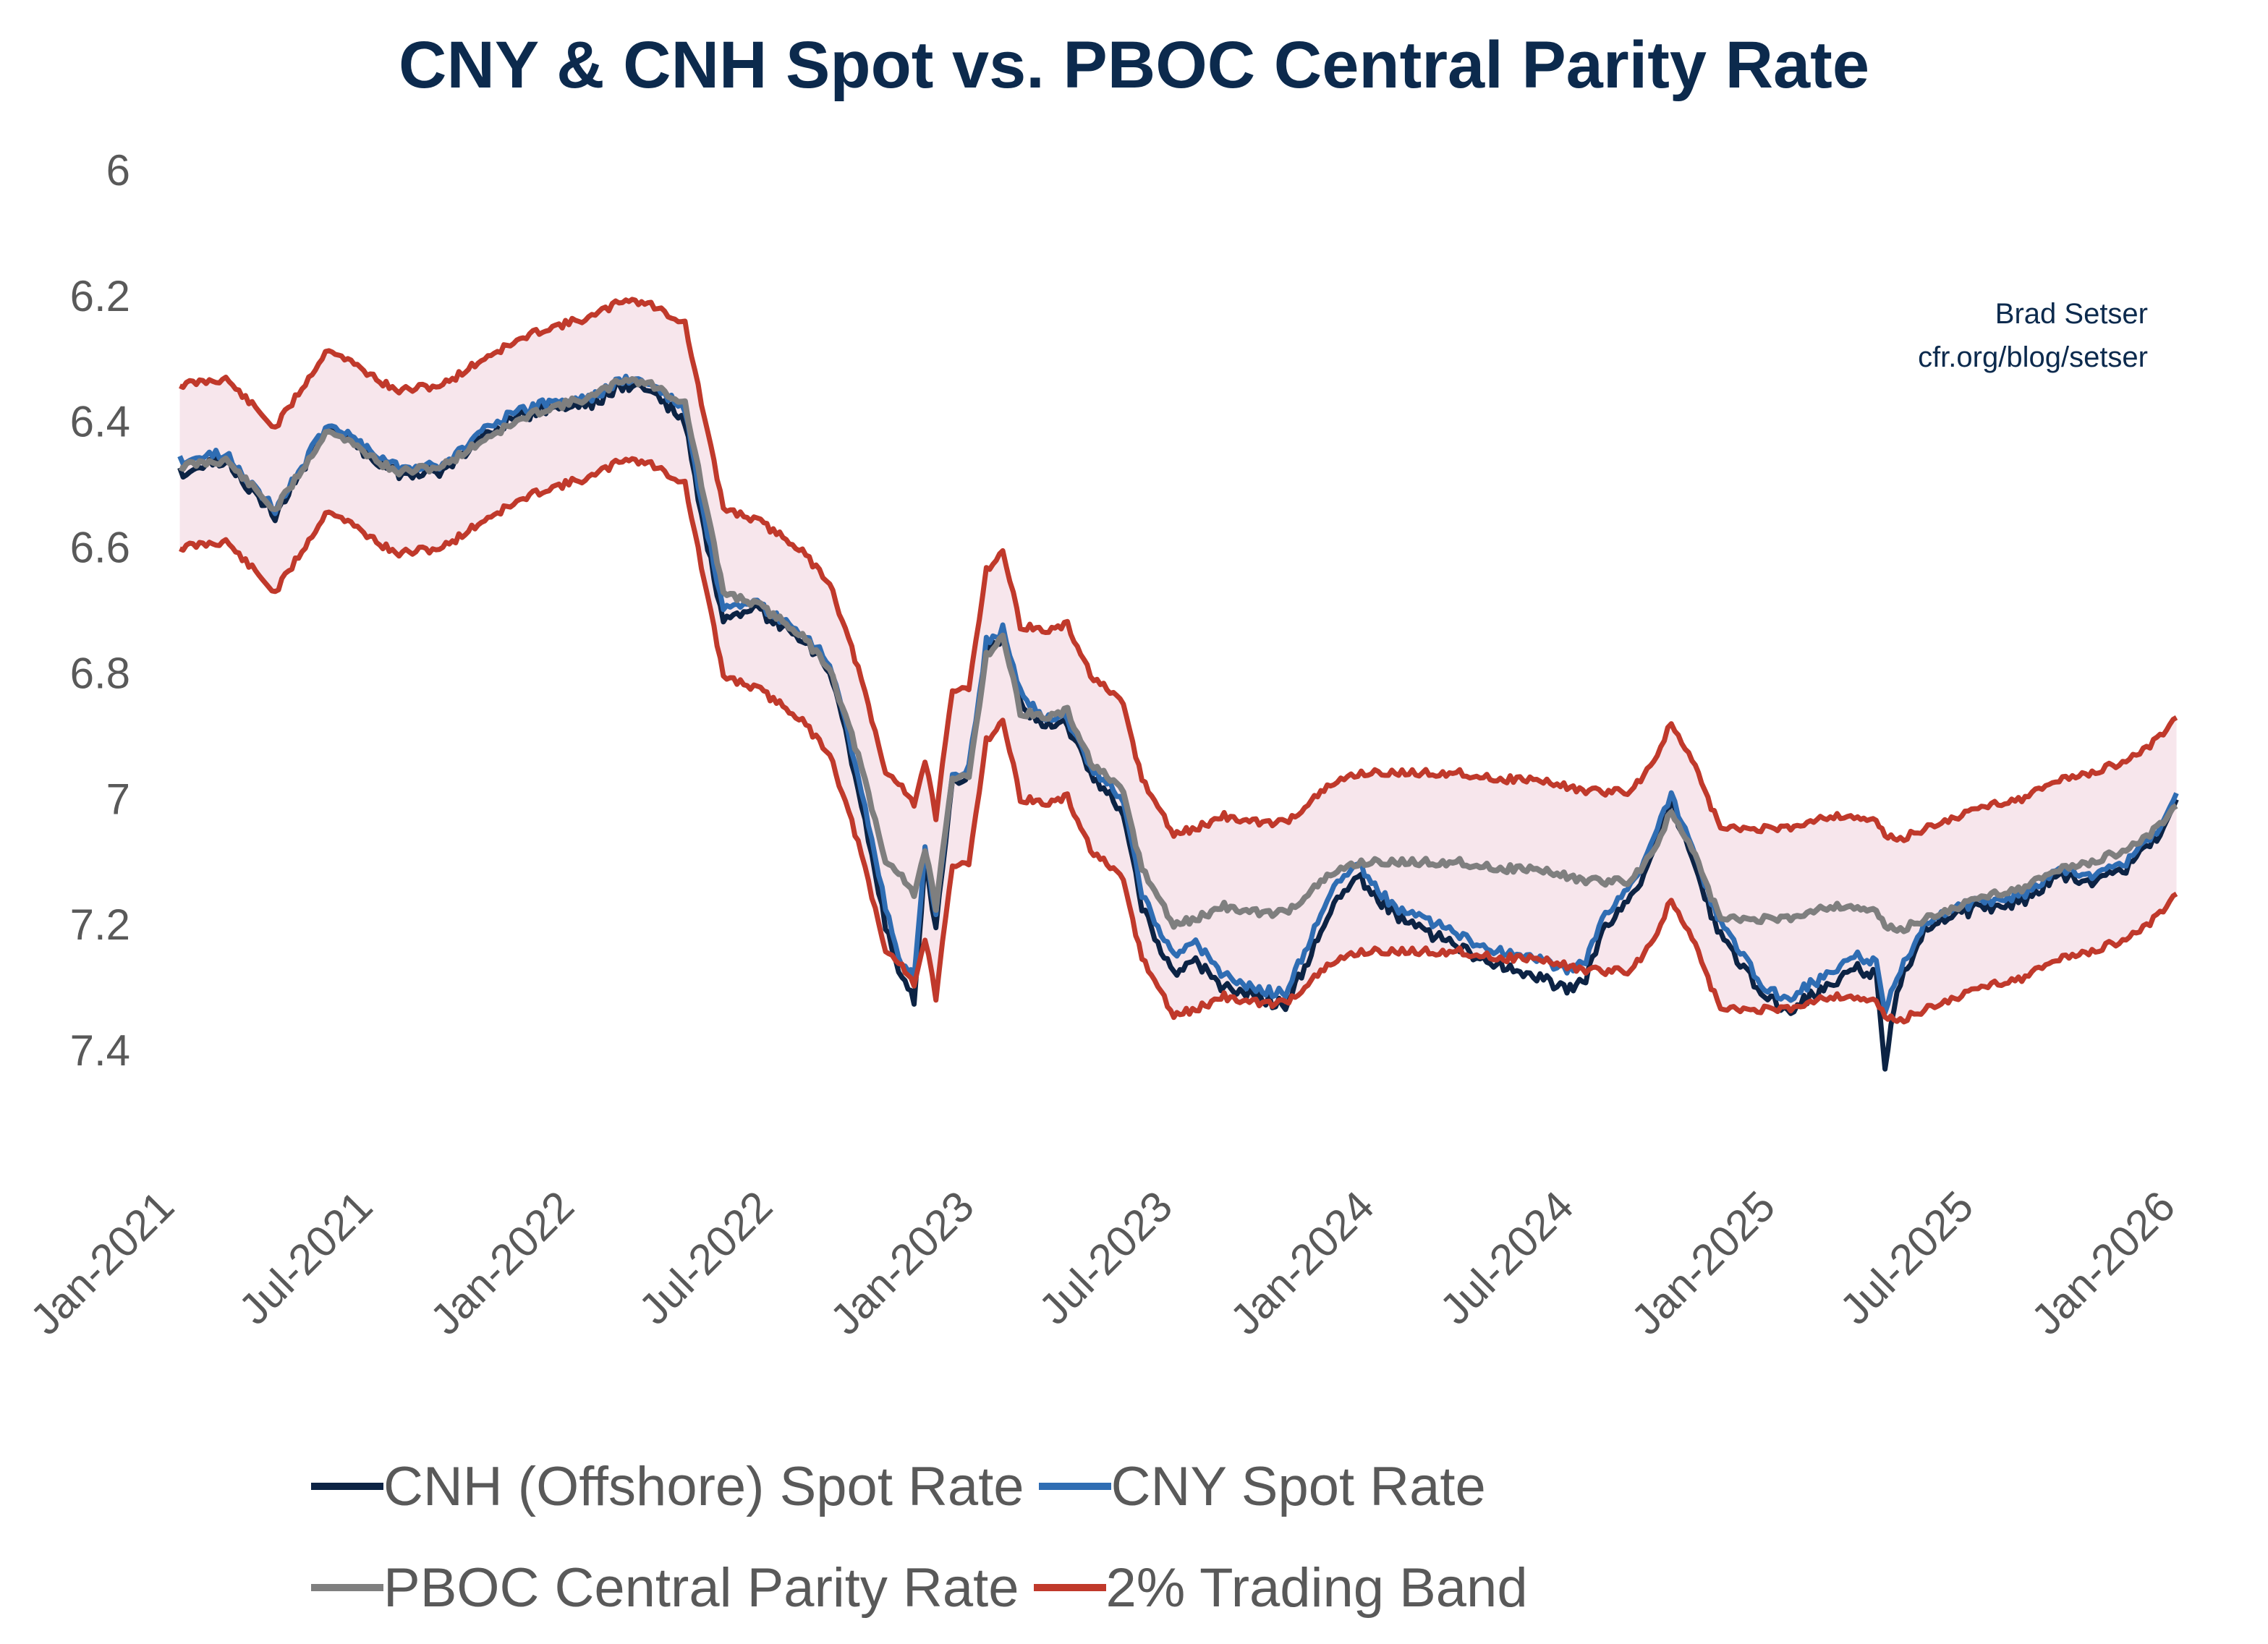  What do you see at coordinates (2033, 335) in the screenshot?
I see `credit-block: Brad Setser cfr.org/blog/setser` at bounding box center [2033, 335].